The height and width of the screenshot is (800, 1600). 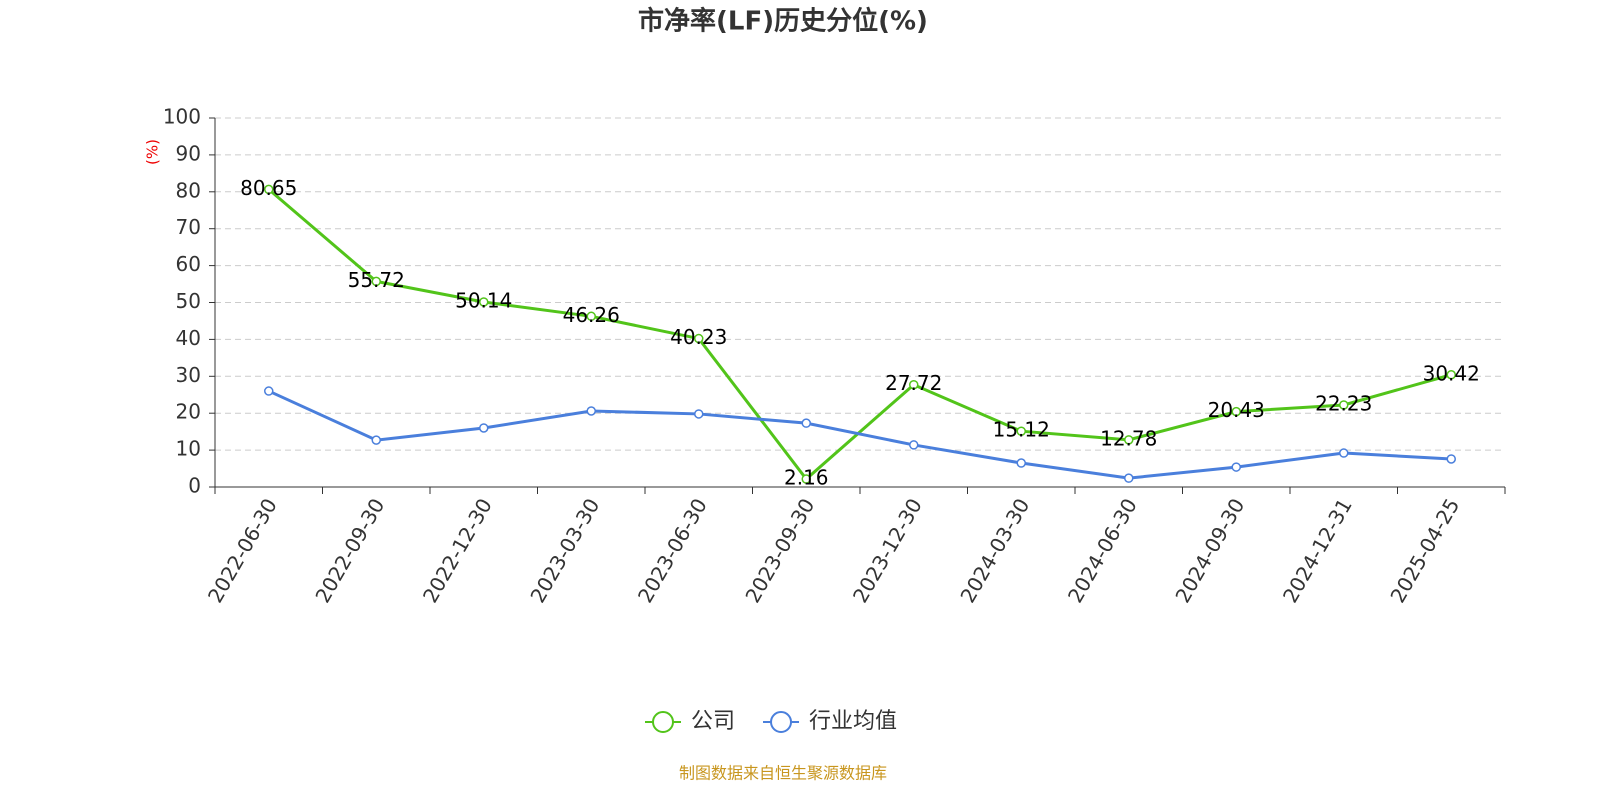 I want to click on y-tick-label: 20, so click(x=188, y=412).